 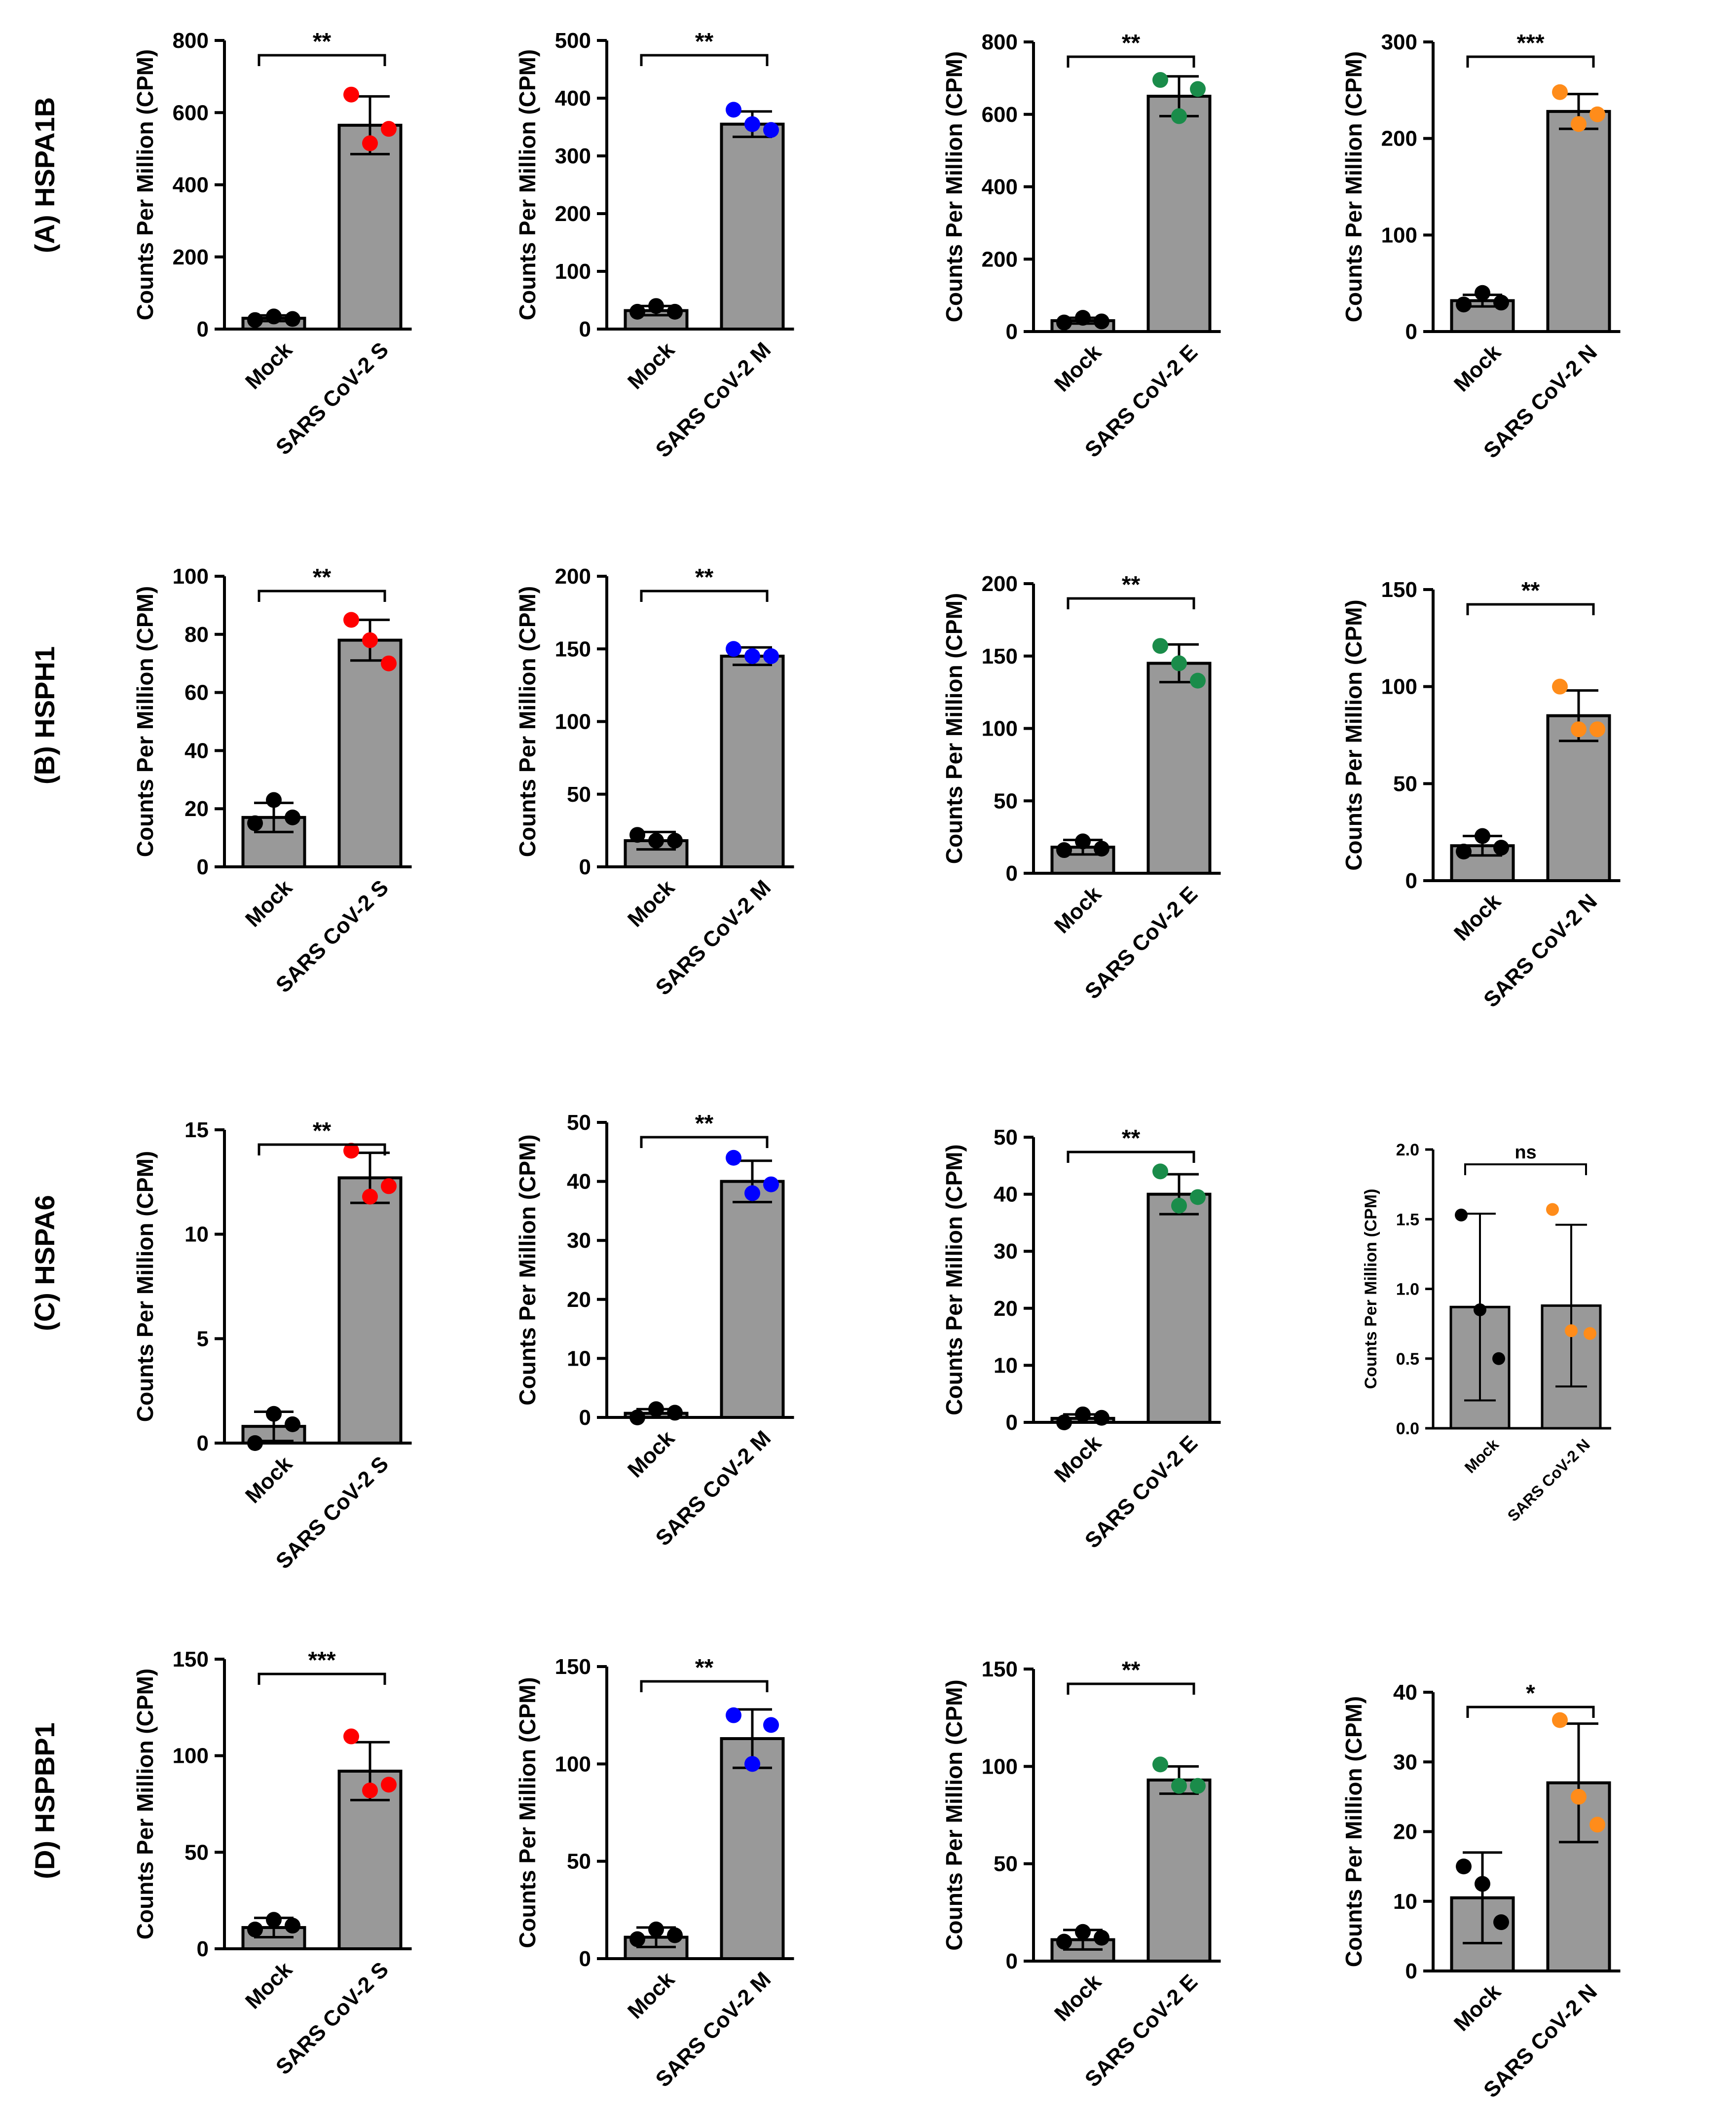 What do you see at coordinates (197, 1130) in the screenshot?
I see `y-tick-label: 15` at bounding box center [197, 1130].